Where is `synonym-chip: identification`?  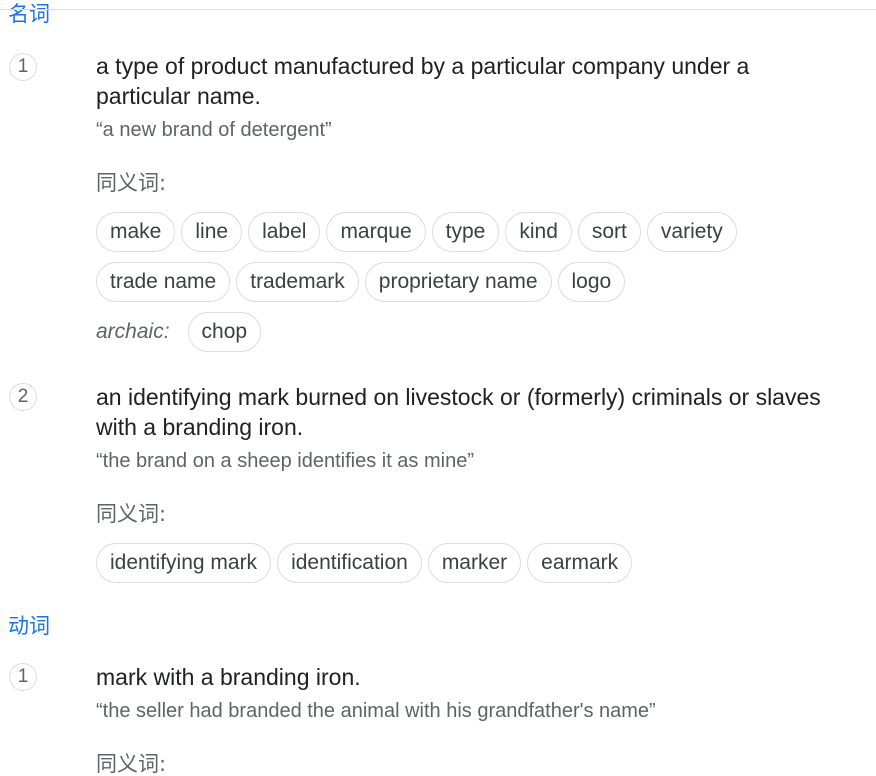
synonym-chip: identification is located at coordinates (349, 563).